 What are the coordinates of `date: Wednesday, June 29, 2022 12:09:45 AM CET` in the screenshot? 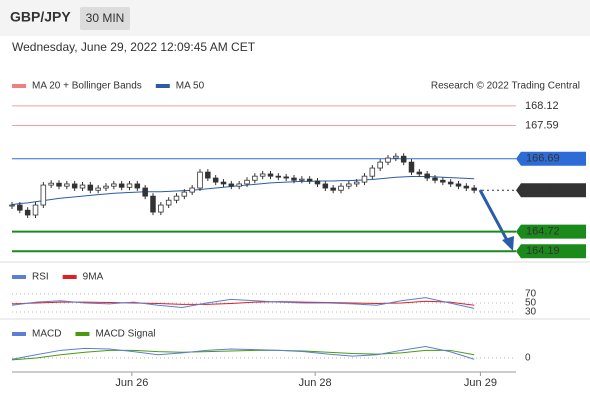 It's located at (134, 47).